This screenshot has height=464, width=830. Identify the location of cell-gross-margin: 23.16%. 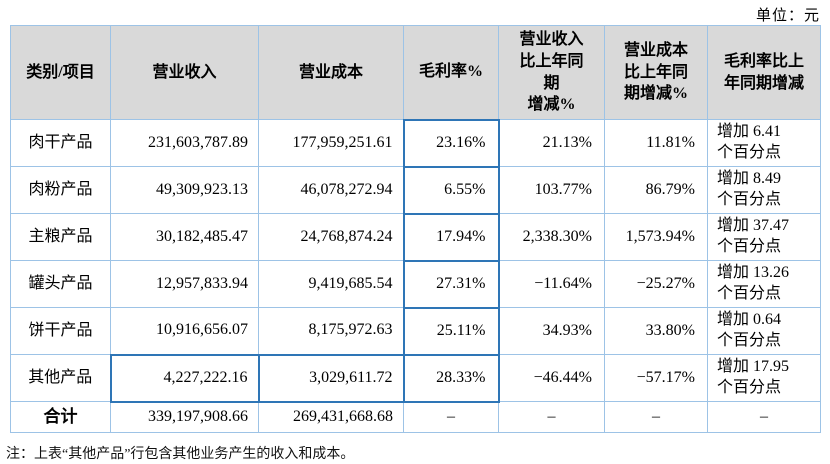
(451, 143).